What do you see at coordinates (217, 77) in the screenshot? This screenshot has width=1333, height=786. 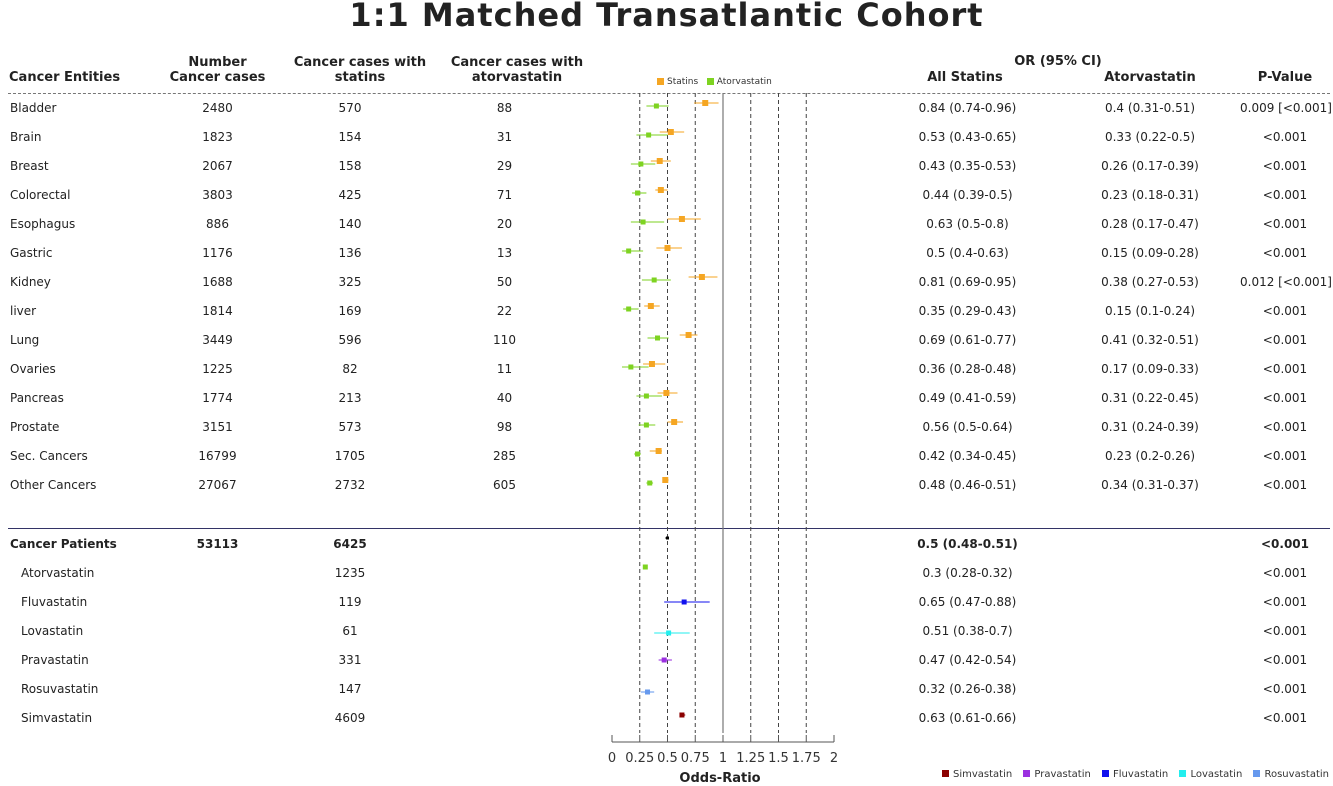 I see `header-number-line2: Cancer cases` at bounding box center [217, 77].